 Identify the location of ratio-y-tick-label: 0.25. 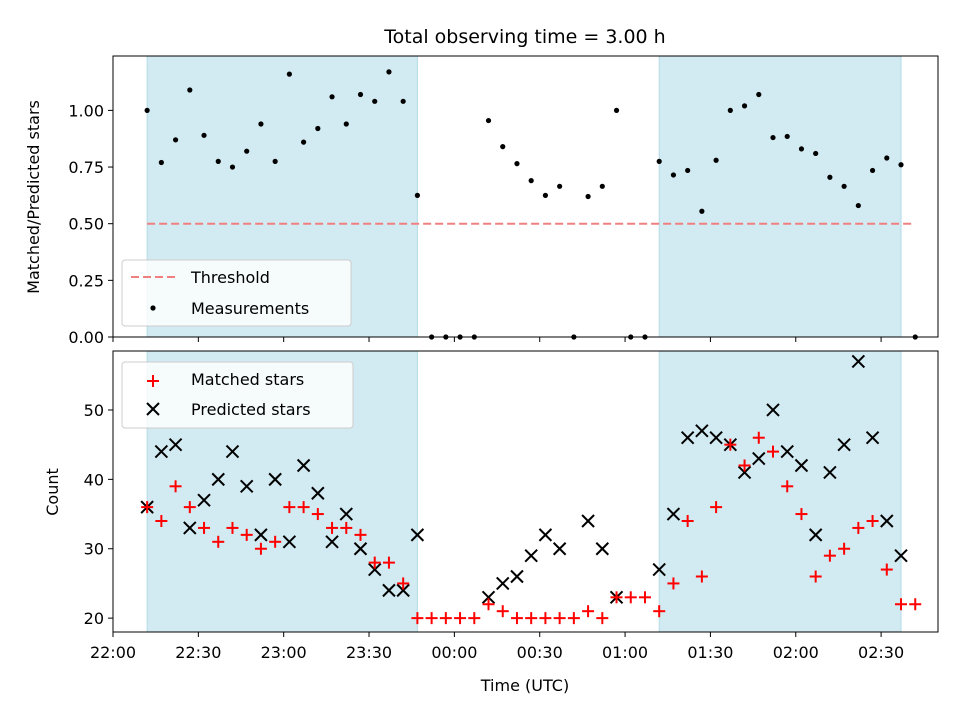
(86, 280).